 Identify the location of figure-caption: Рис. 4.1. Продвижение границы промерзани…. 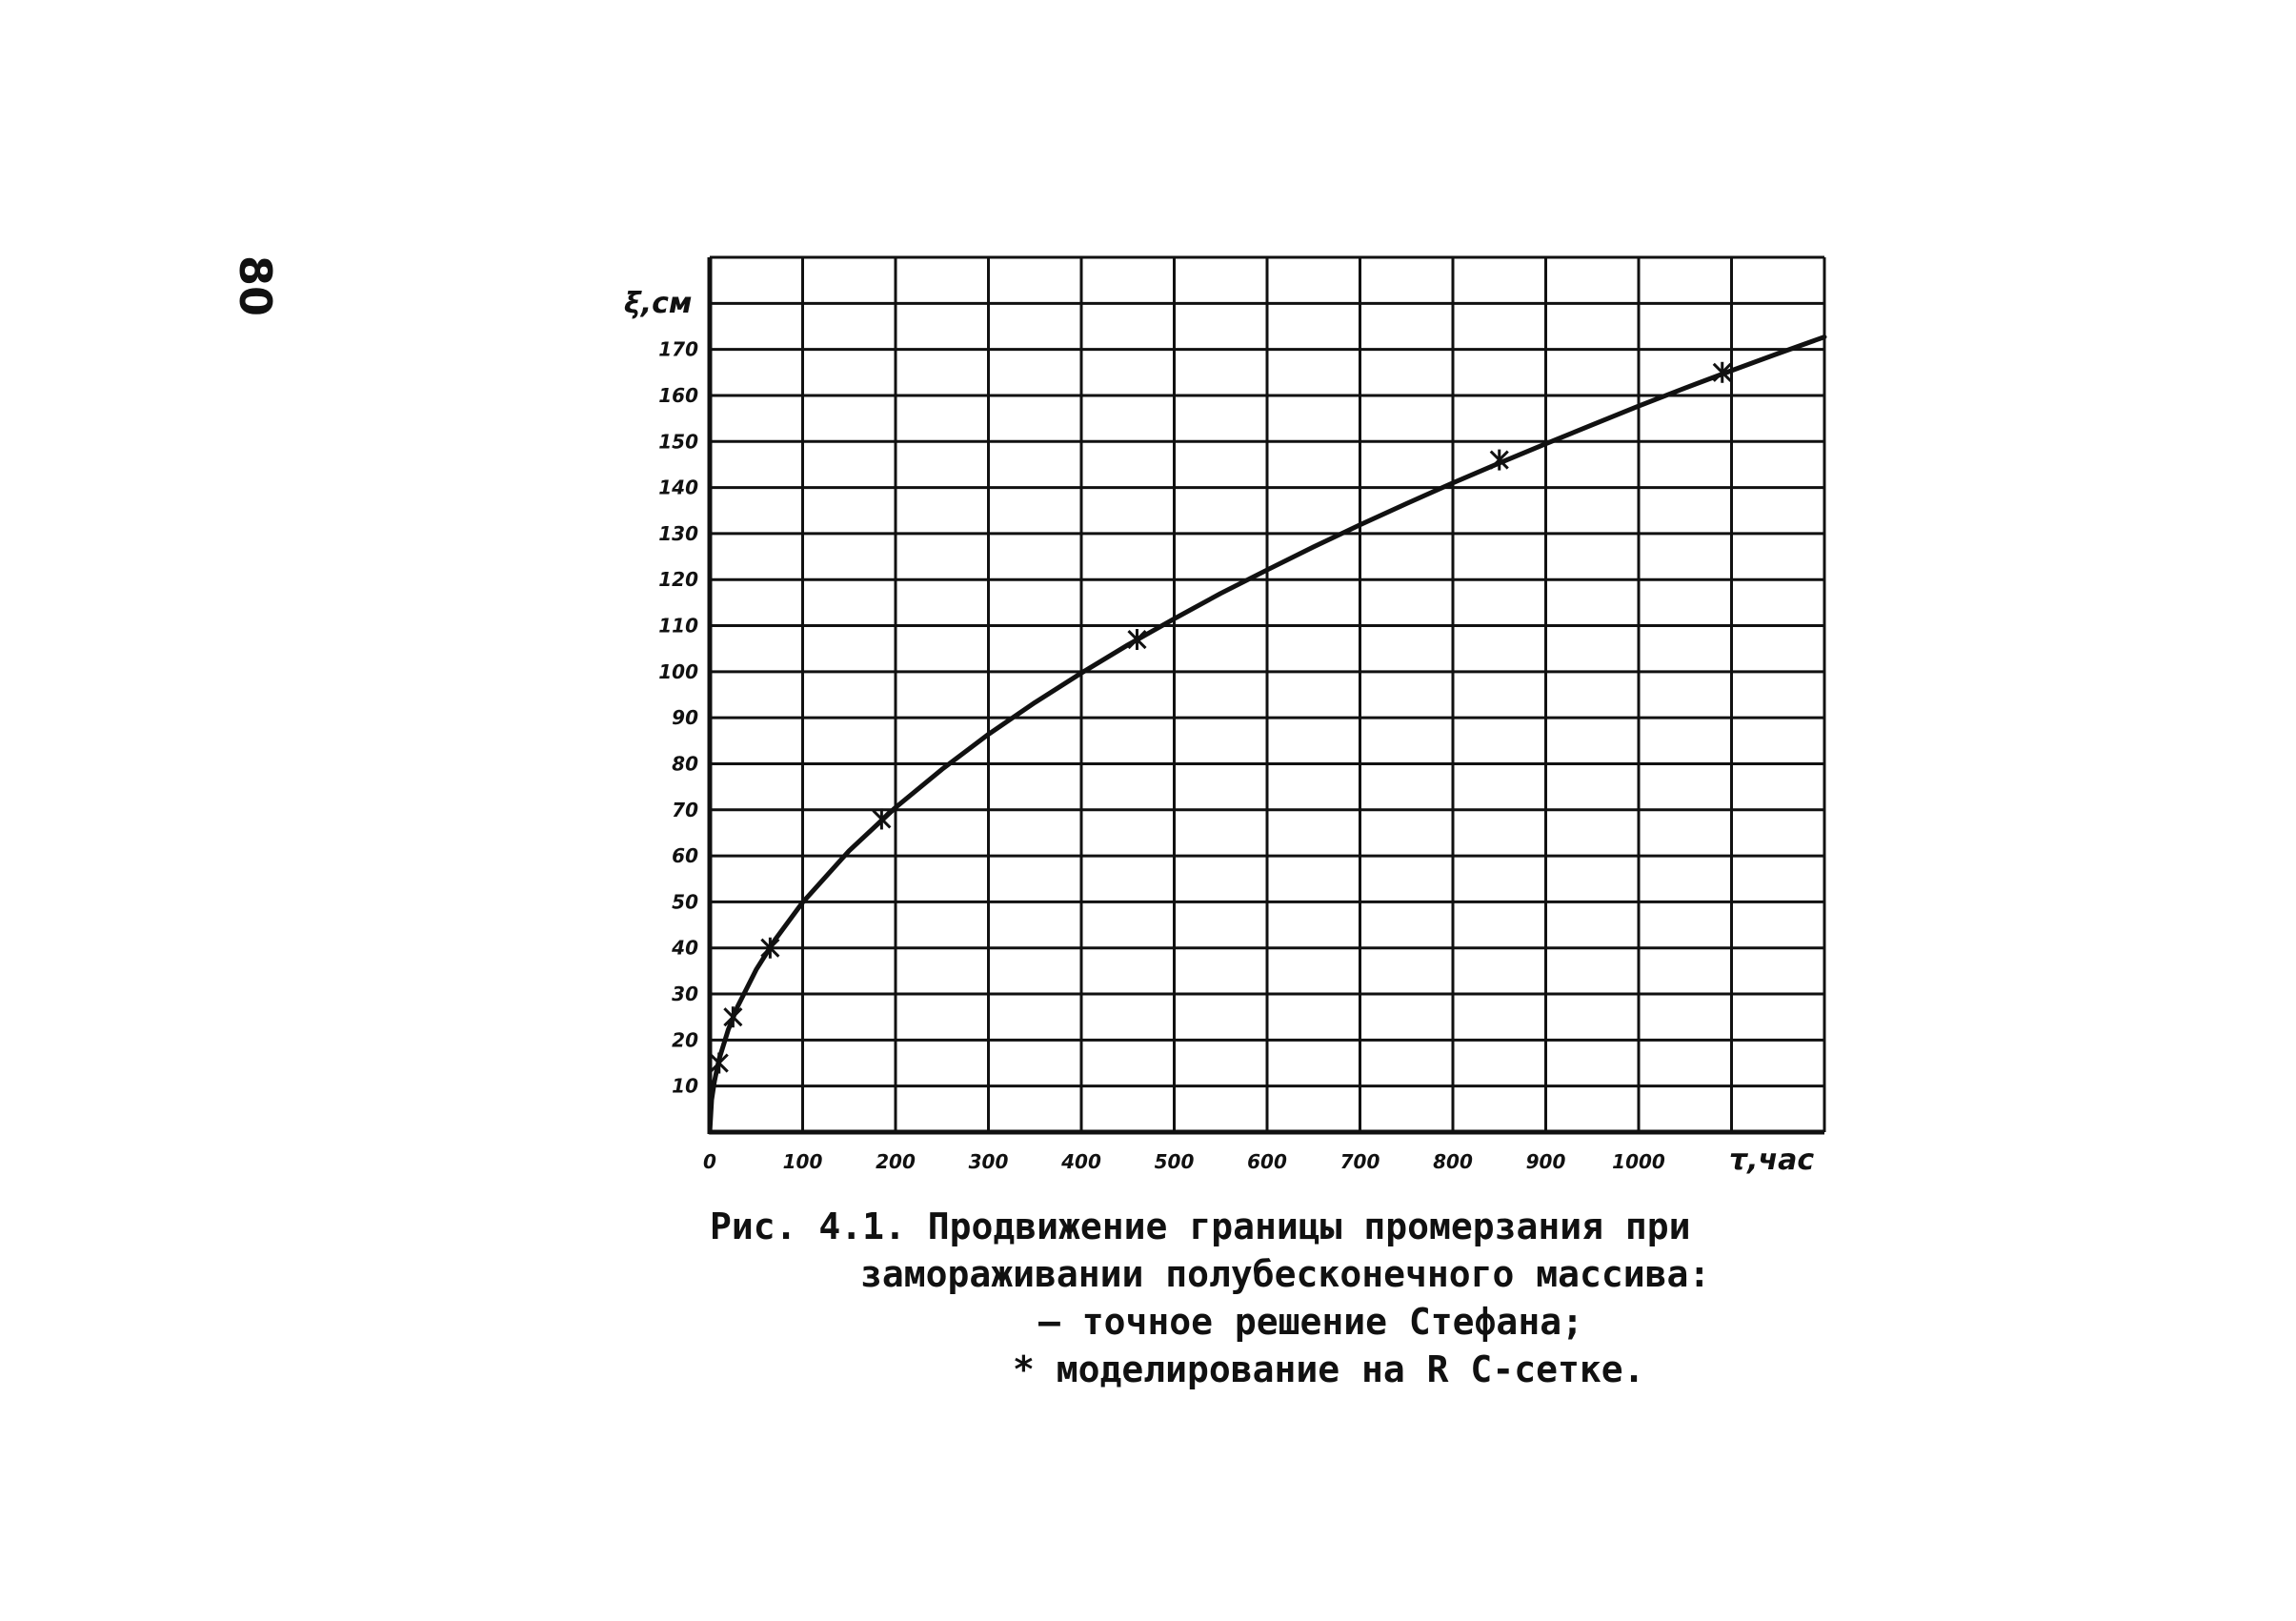
(1281, 1298).